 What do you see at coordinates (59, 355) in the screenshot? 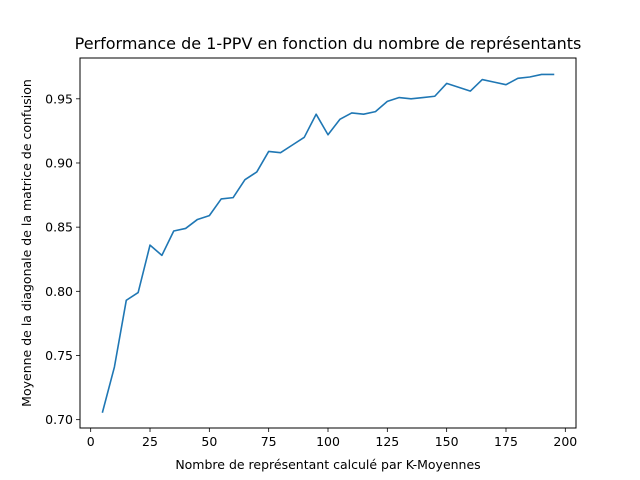
I see `y-tick-label: 0.75` at bounding box center [59, 355].